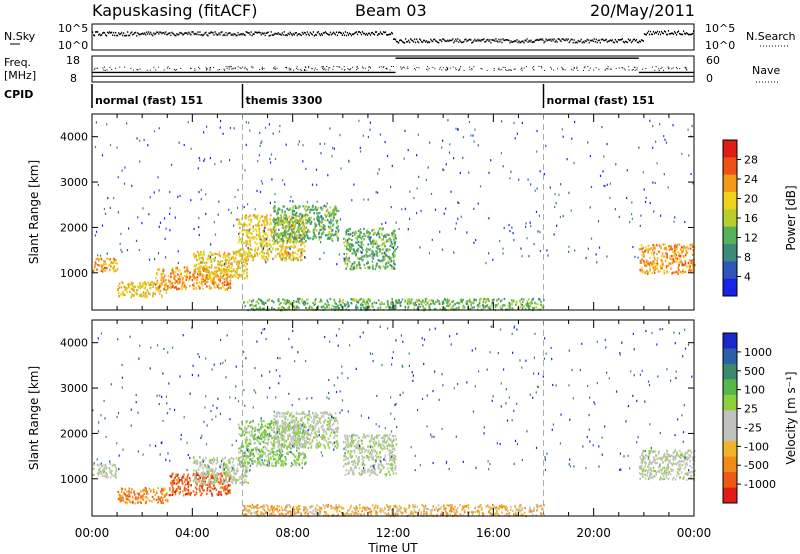 The height and width of the screenshot is (554, 800). I want to click on noise-tick-left-top: 10^5, so click(73, 28).